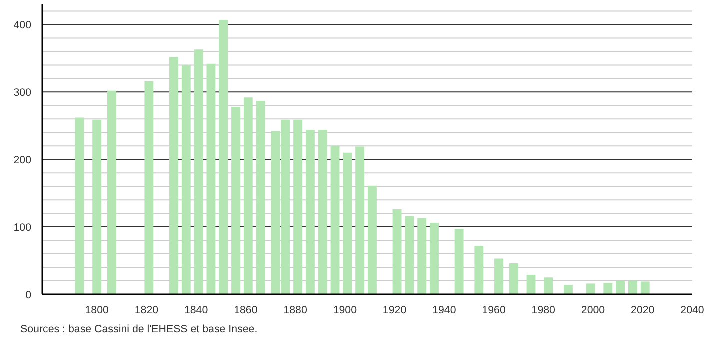  Describe the element at coordinates (494, 310) in the screenshot. I see `x-tick-label: 1960` at that location.